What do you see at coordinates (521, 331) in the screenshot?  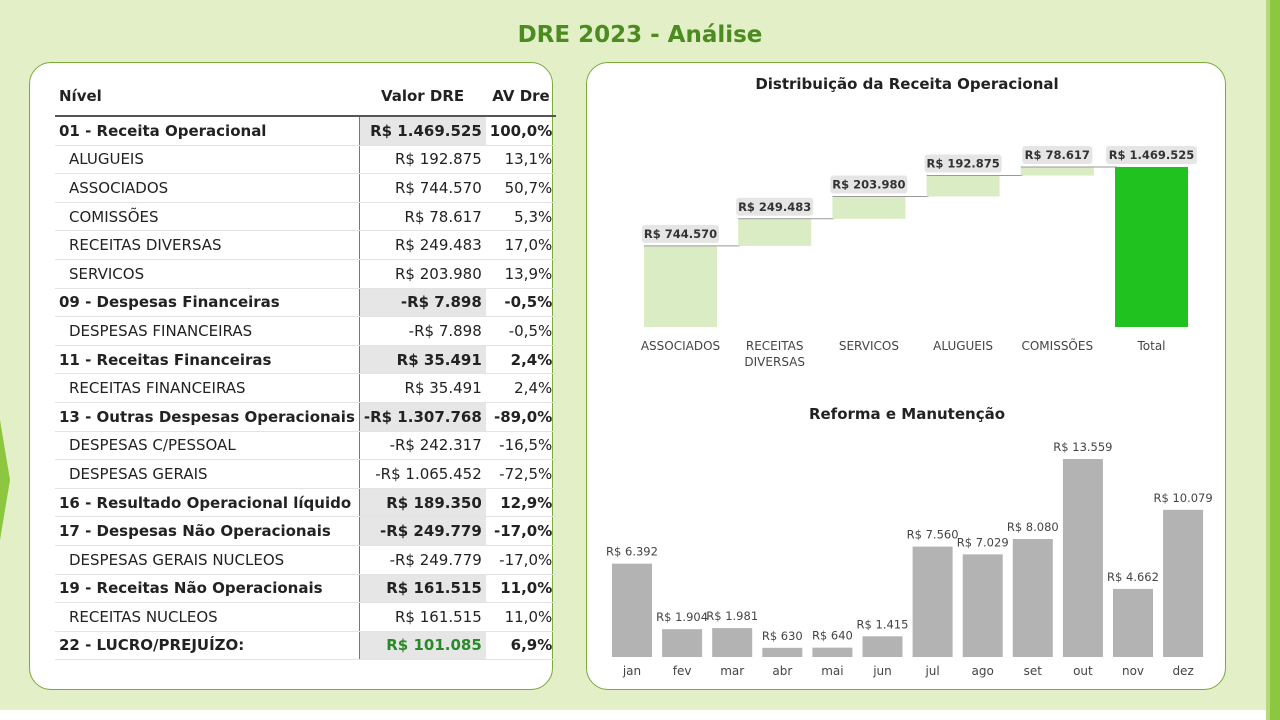 I see `cell-av: -0,5%` at bounding box center [521, 331].